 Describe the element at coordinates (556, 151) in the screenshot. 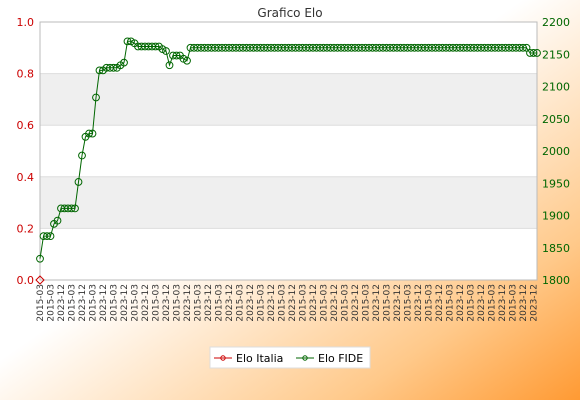

I see `y-right-tick-label: 2000` at that location.